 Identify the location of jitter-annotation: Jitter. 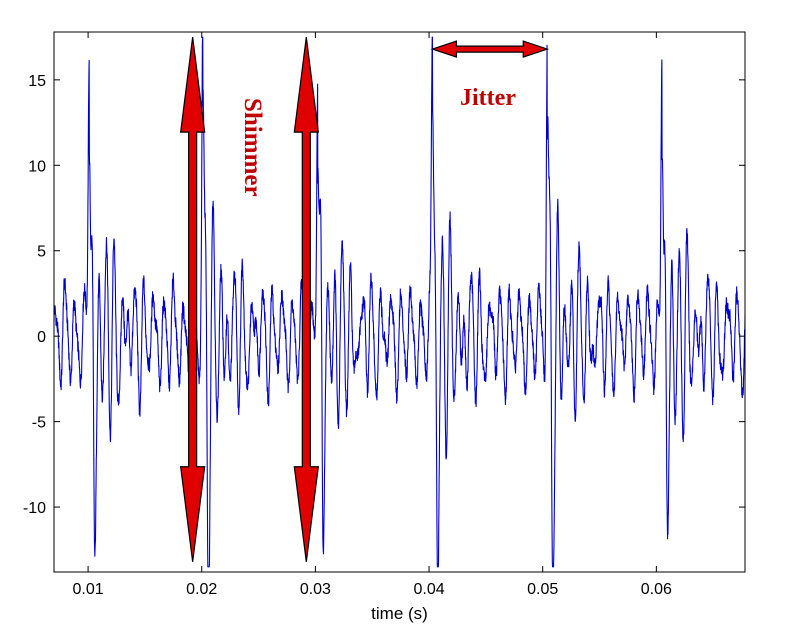
(488, 98).